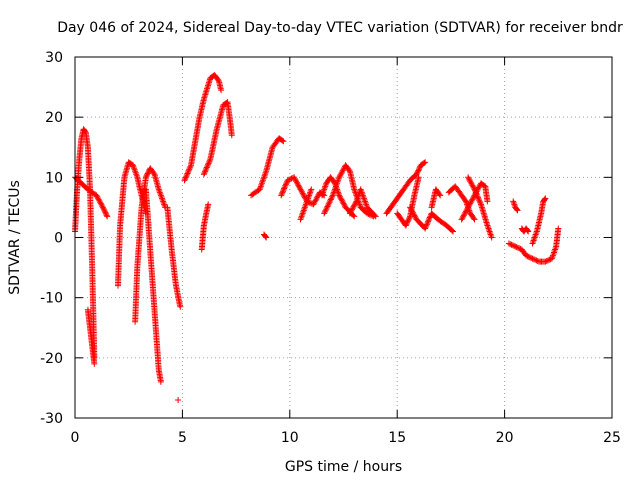 This screenshot has height=480, width=640. I want to click on y-tick-label: 10, so click(54, 178).